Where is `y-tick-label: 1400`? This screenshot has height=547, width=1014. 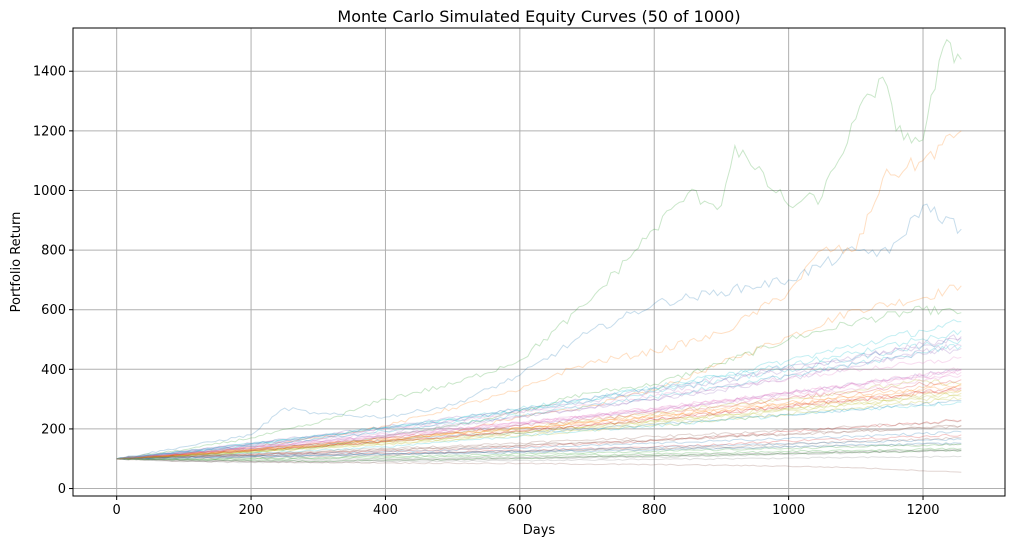
y-tick-label: 1400 is located at coordinates (49, 72).